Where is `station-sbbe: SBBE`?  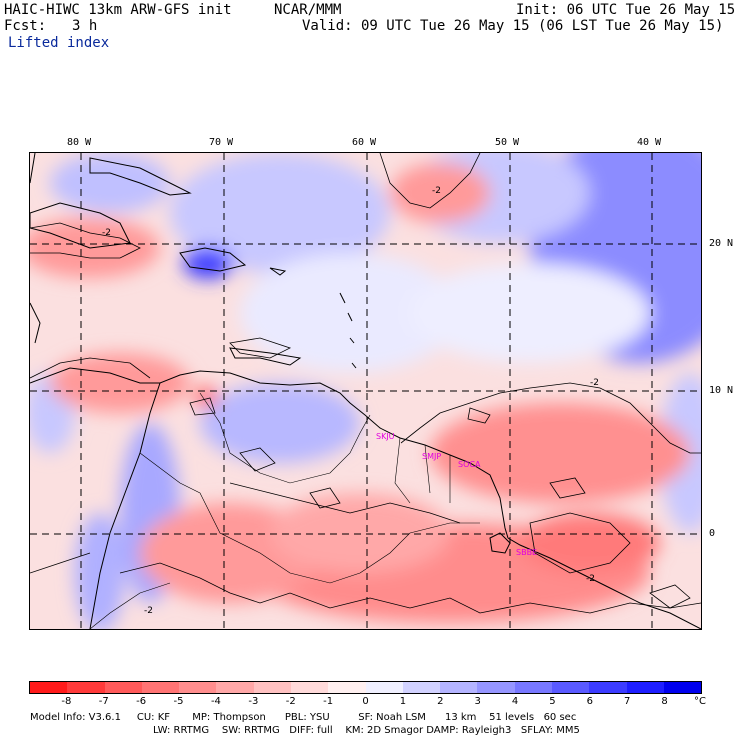
station-sbbe: SBBE is located at coordinates (527, 552).